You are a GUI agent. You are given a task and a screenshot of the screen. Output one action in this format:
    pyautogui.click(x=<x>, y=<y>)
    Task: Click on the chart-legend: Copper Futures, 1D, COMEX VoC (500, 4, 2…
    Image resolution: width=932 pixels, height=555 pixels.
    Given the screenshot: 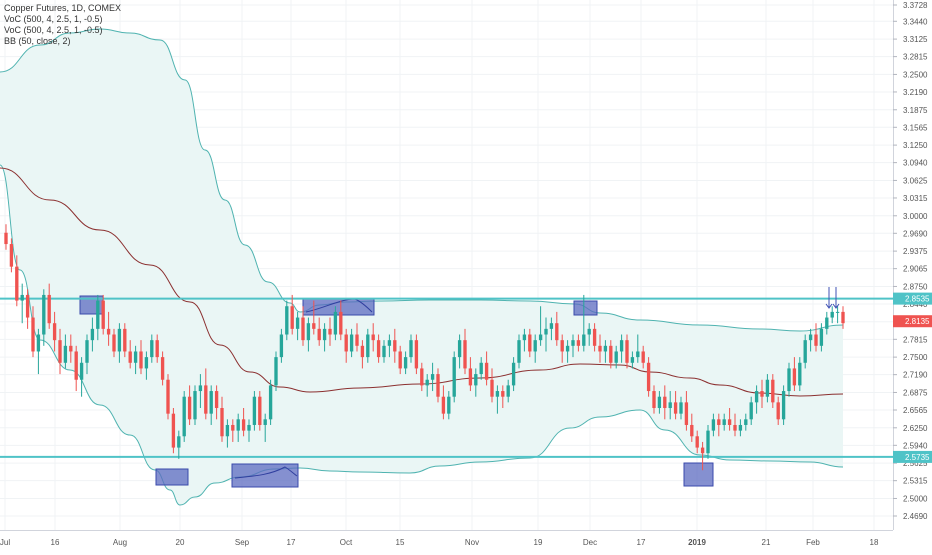 What is the action you would take?
    pyautogui.click(x=62, y=25)
    